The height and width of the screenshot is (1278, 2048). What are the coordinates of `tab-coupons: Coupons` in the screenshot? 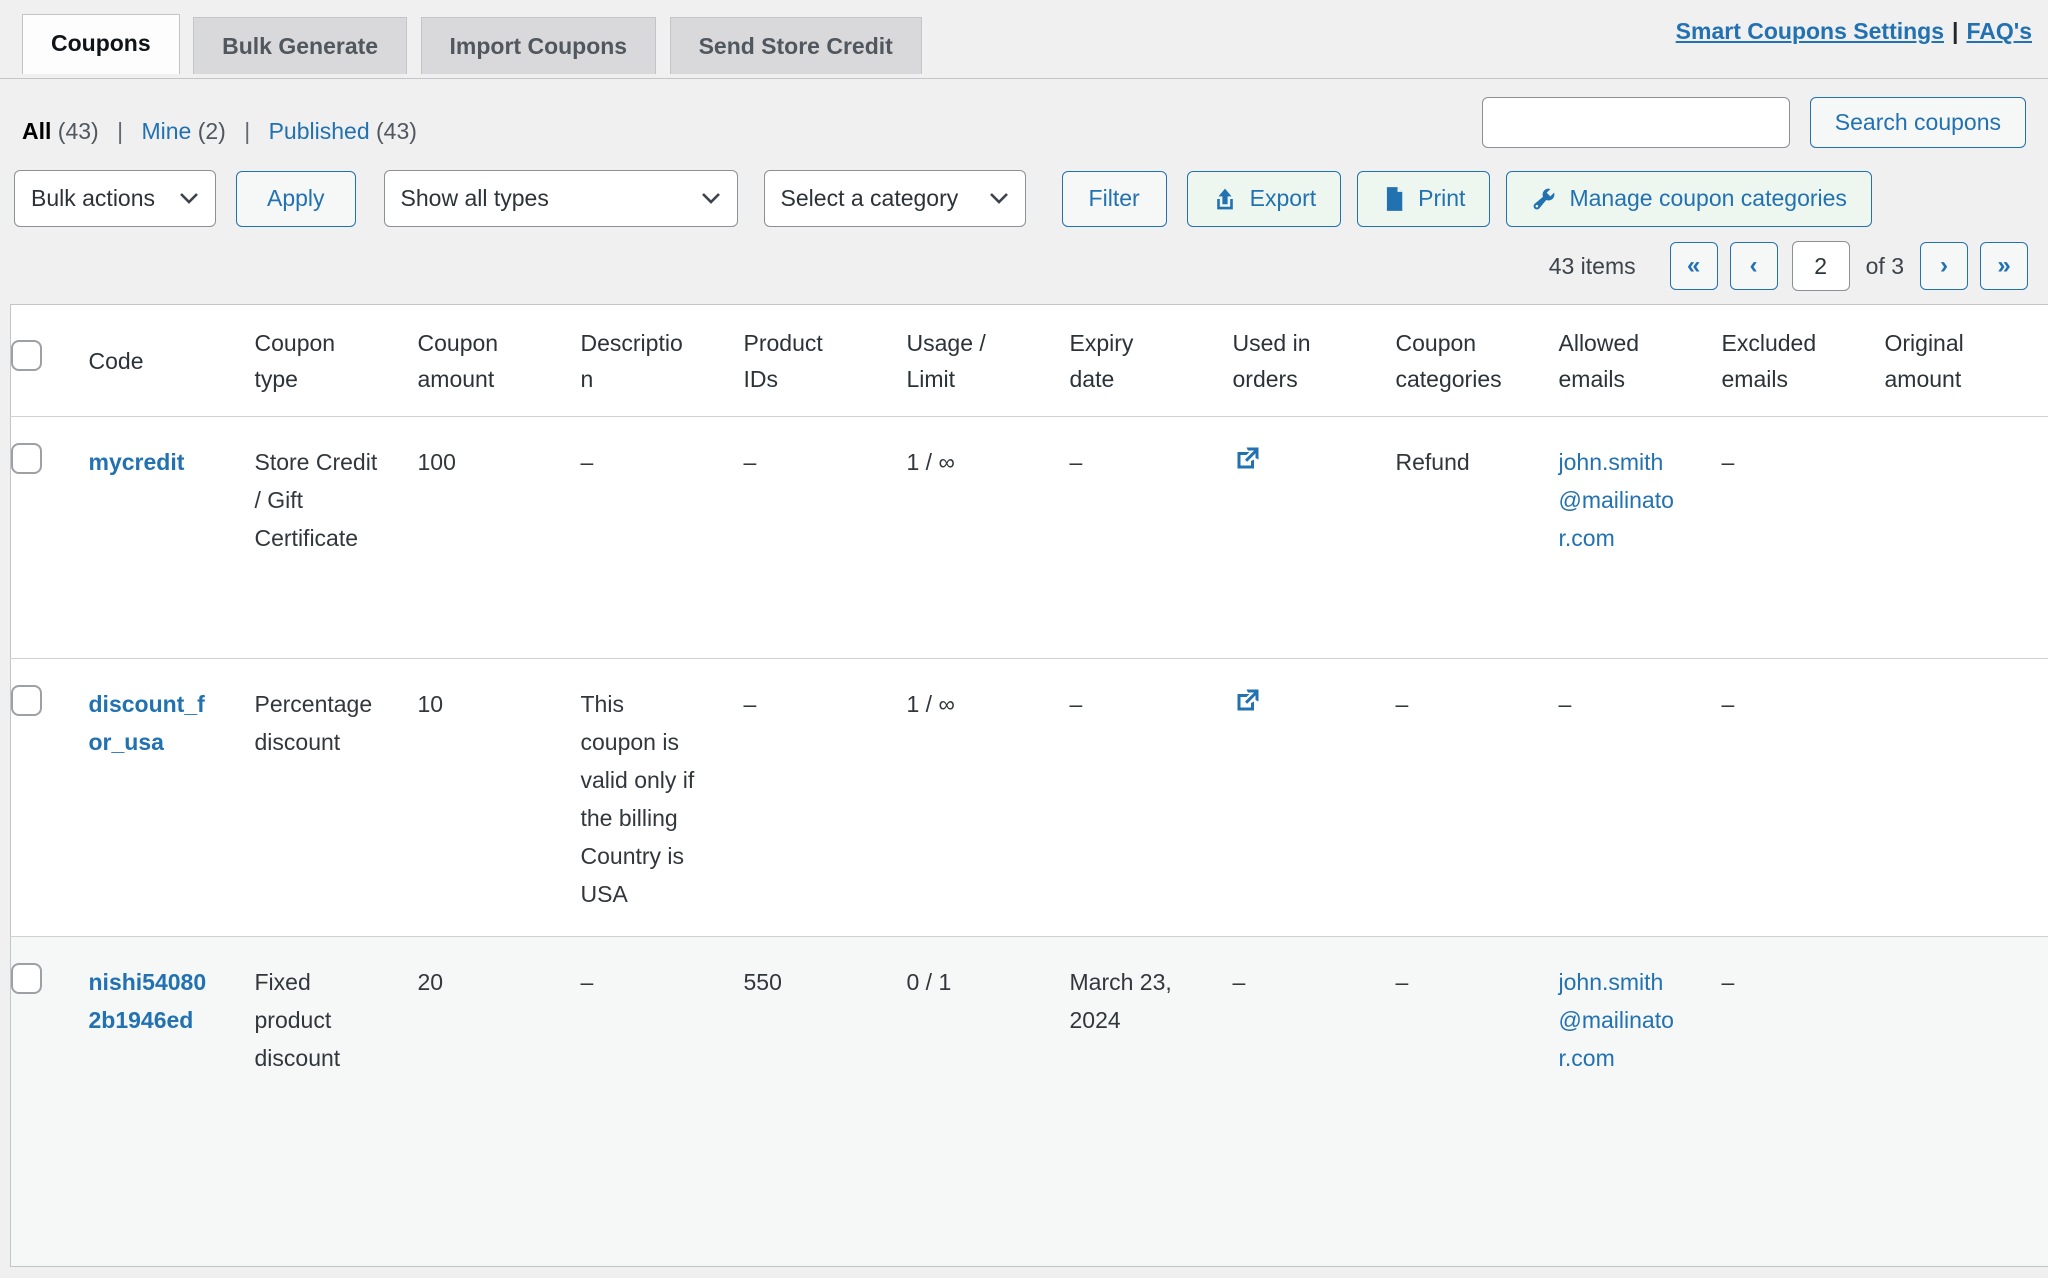 It's located at (101, 44).